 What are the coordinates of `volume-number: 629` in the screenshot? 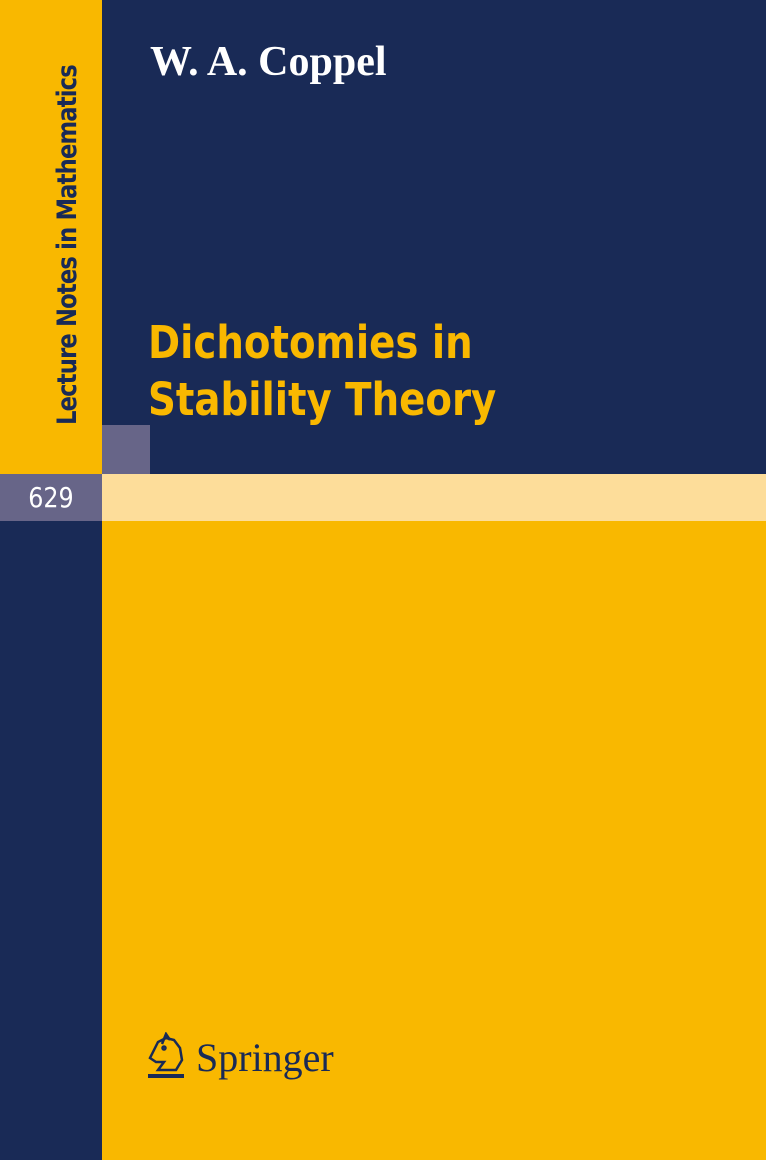 It's located at (51, 497).